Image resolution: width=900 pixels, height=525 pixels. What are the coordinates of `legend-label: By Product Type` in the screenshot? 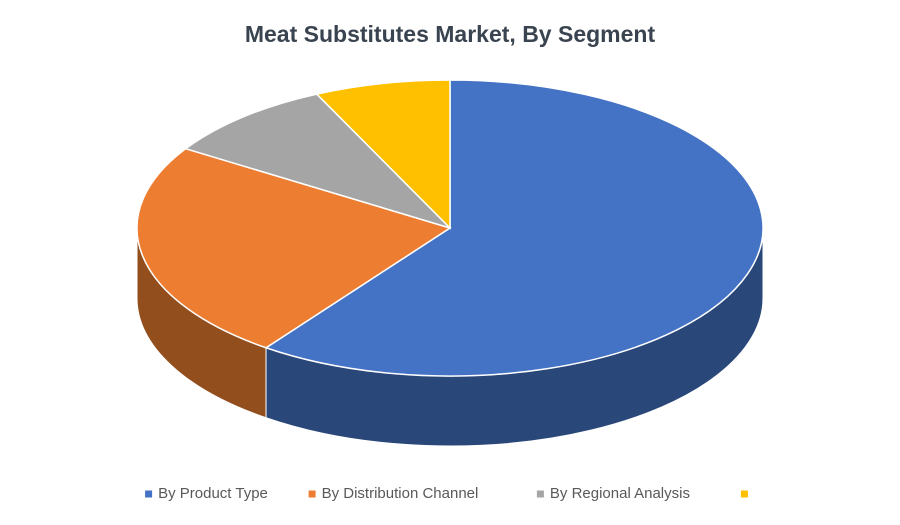 It's located at (213, 493).